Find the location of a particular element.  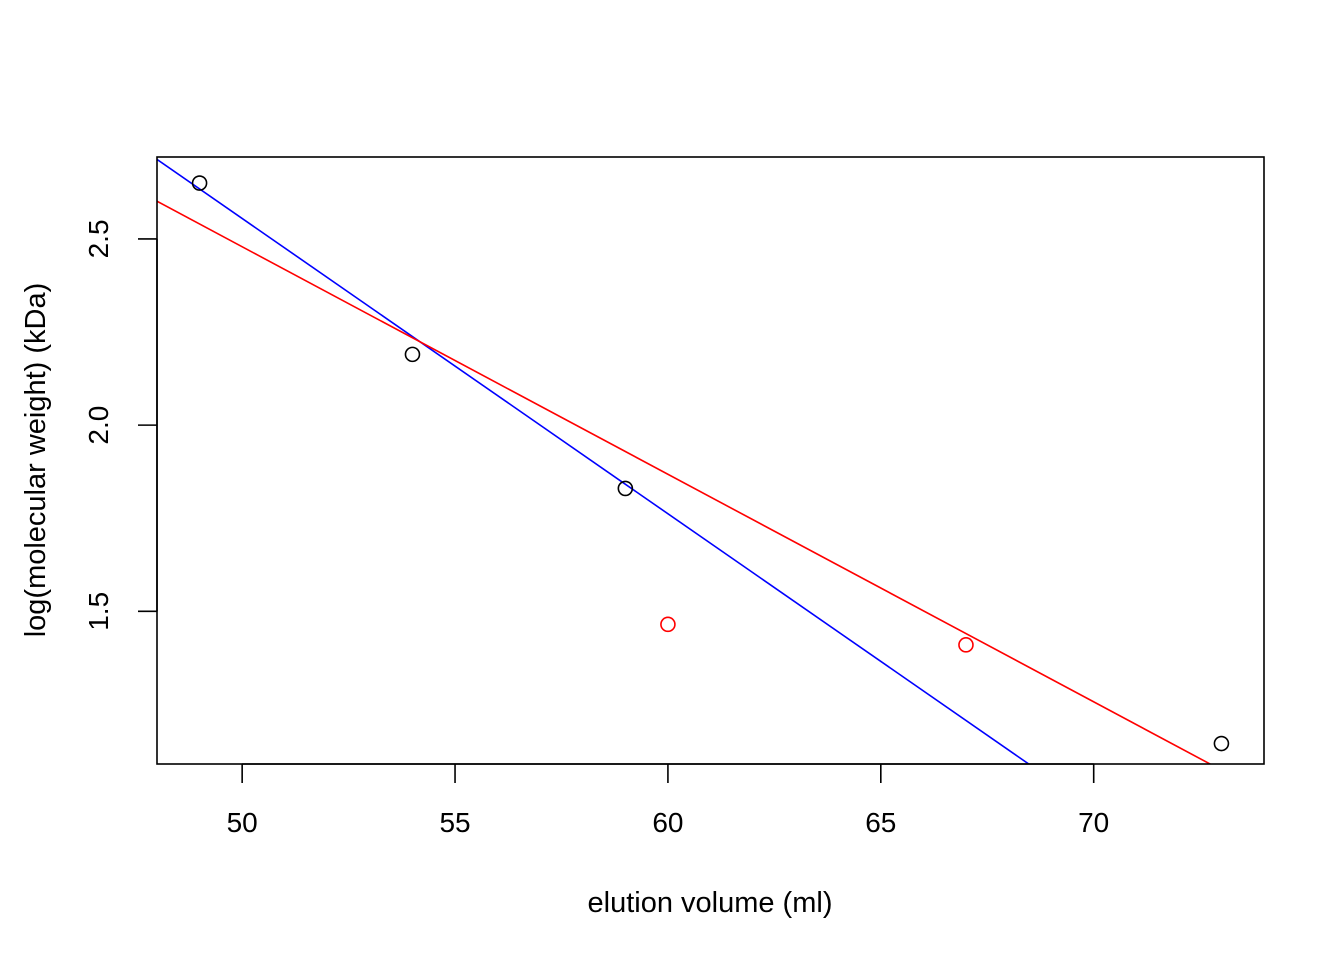

x-tick-label: 60 is located at coordinates (667, 822).